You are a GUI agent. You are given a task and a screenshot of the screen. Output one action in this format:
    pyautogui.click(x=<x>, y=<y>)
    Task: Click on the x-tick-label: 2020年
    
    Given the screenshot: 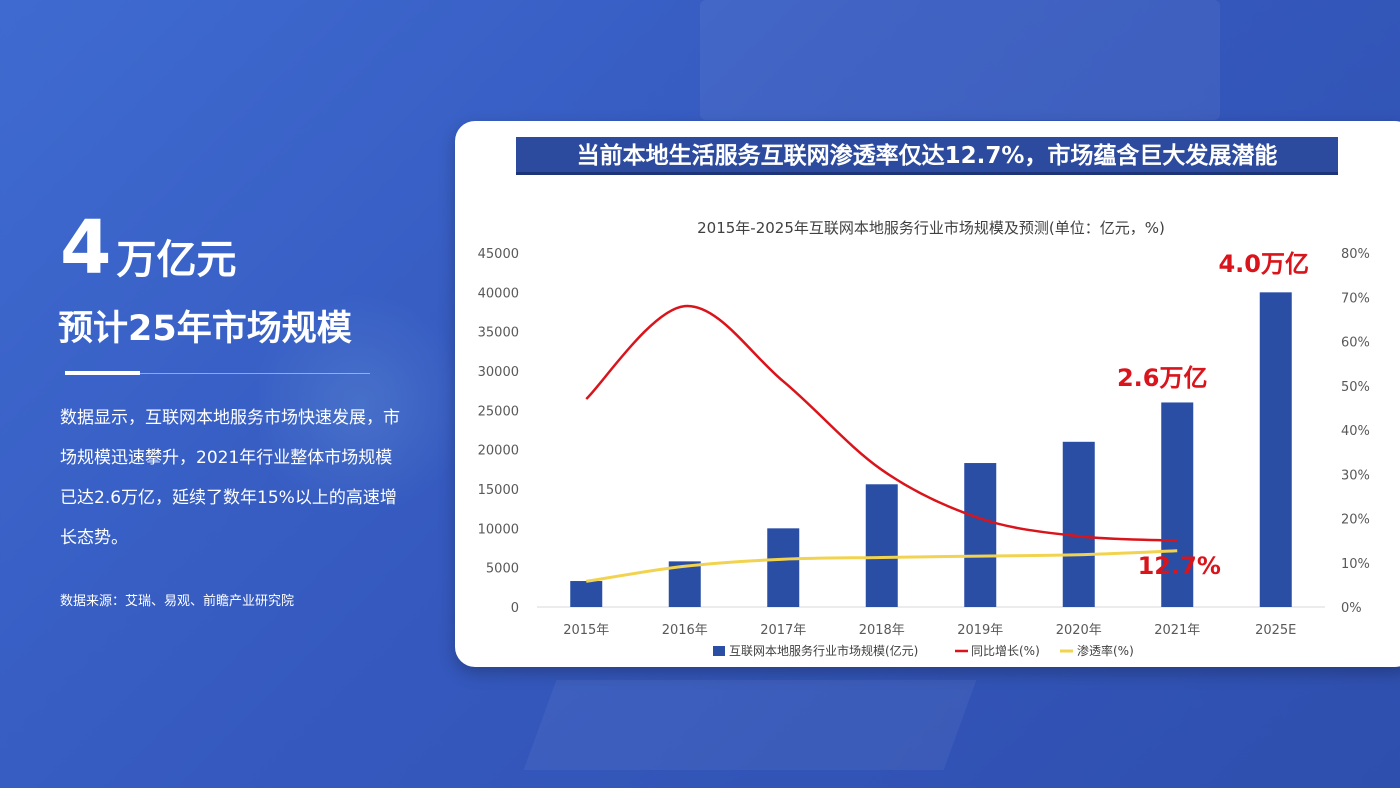 What is the action you would take?
    pyautogui.click(x=1079, y=630)
    